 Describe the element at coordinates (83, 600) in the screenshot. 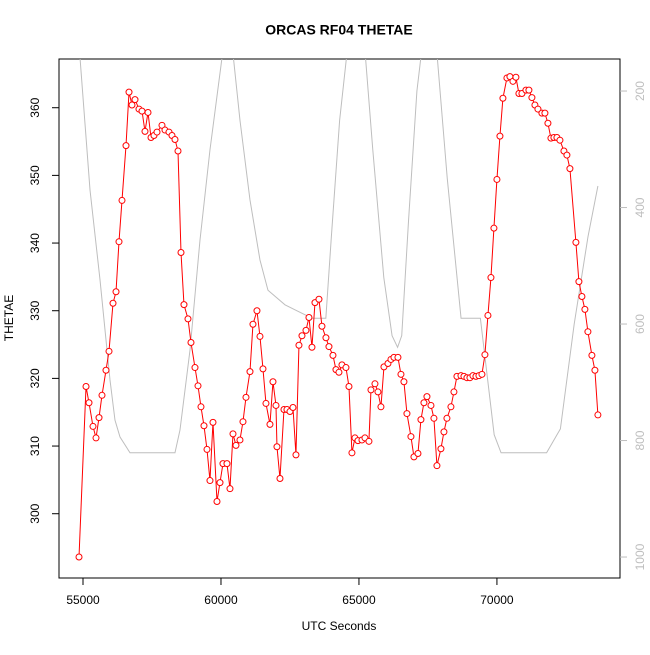

I see `x-tick-label: 55000` at that location.